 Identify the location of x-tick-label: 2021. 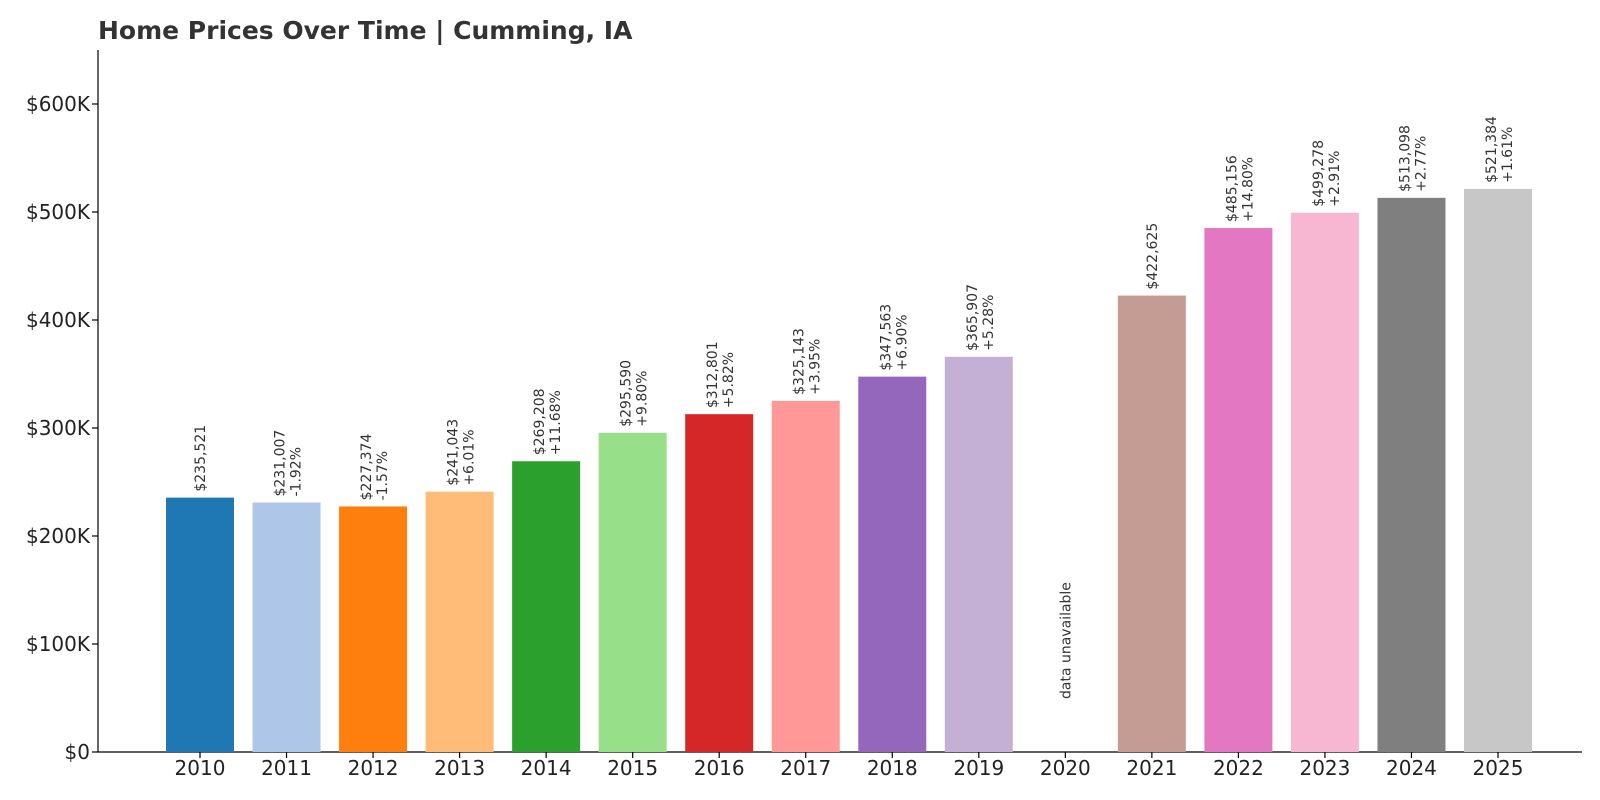
(1151, 768).